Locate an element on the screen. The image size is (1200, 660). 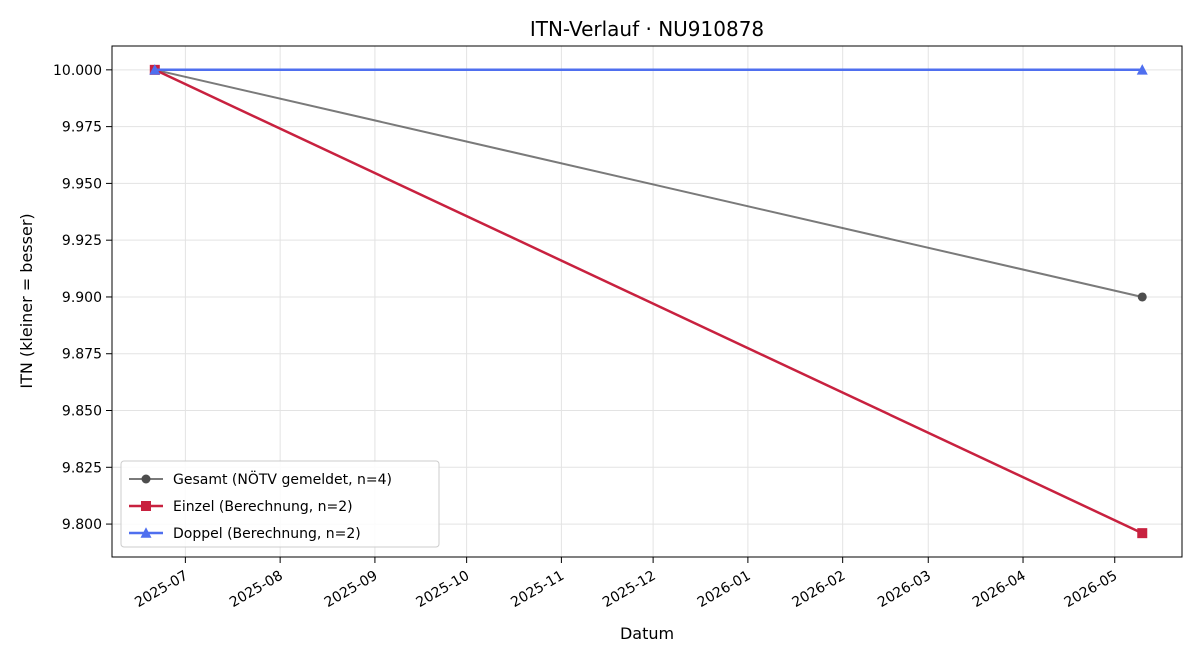
y-tick-label: 9.800 is located at coordinates (82, 525).